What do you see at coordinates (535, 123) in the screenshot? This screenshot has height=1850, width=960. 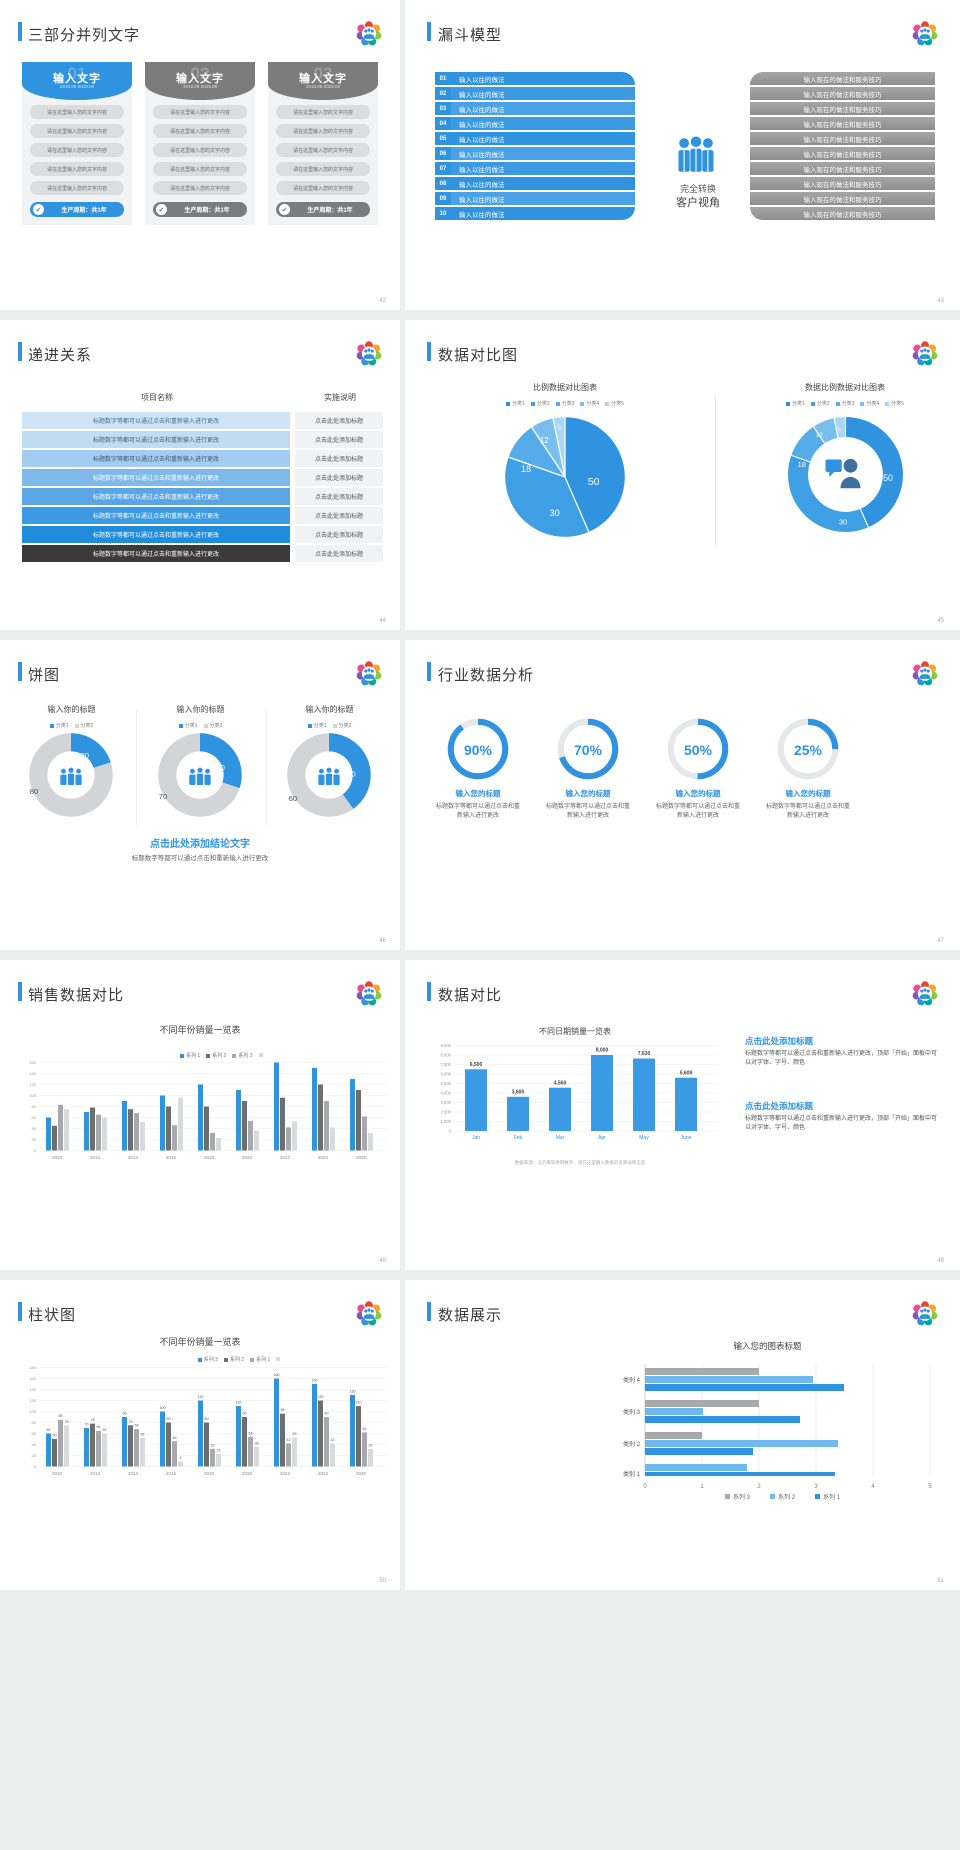 I see `funnel-row: 04 输入以往的做法` at bounding box center [535, 123].